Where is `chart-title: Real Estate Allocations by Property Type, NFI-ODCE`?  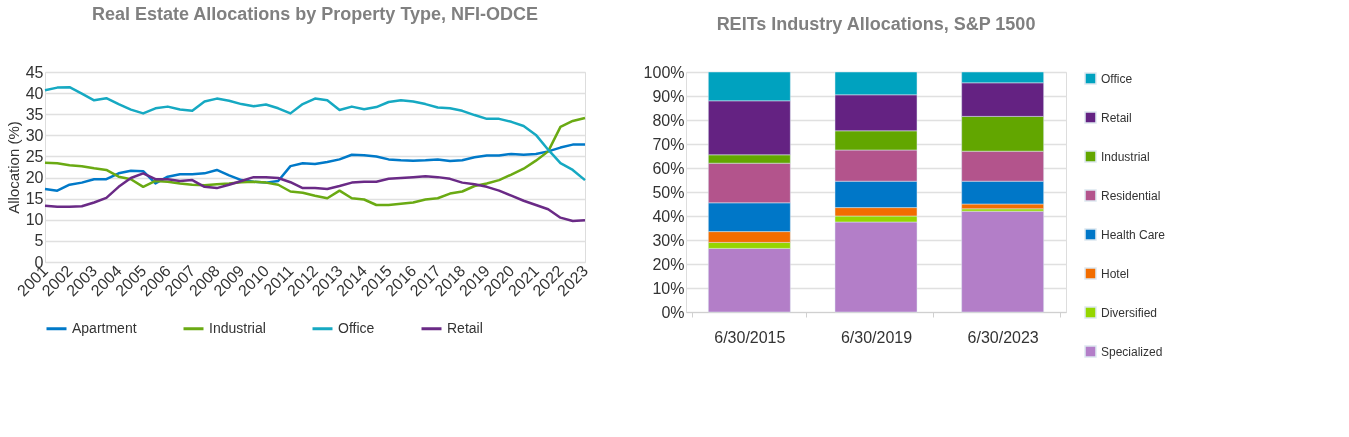
chart-title: Real Estate Allocations by Property Type, NFI-ODCE is located at coordinates (315, 14).